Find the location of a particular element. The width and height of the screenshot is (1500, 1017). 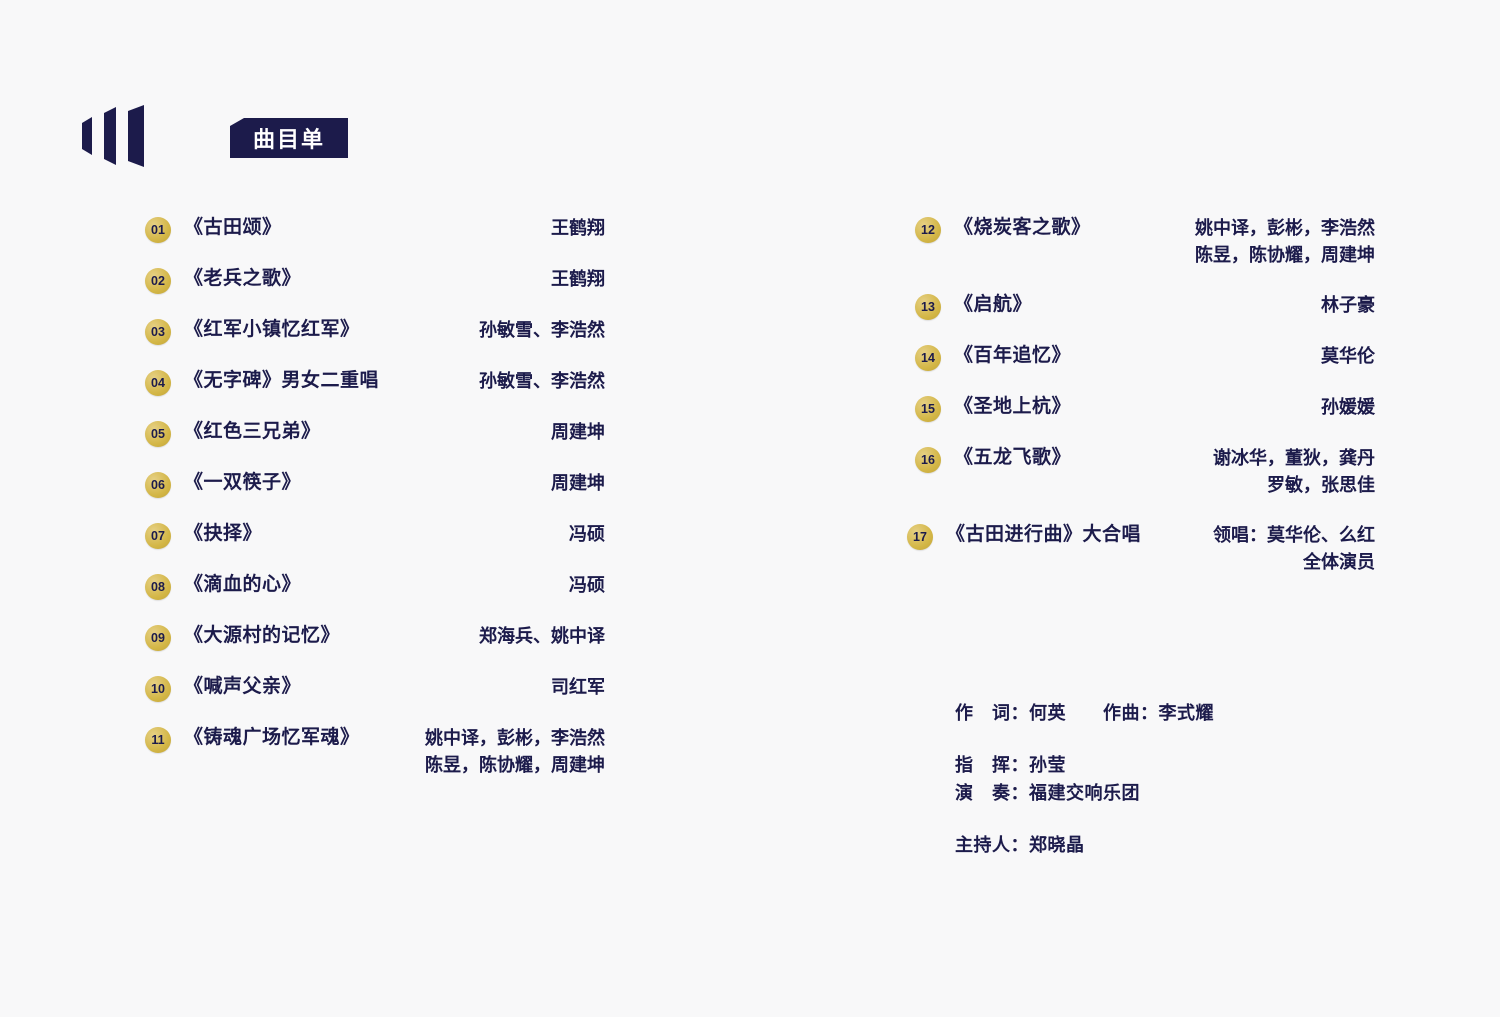

list-item: 02 《老兵之歌》 王鹤翔 is located at coordinates (375, 280).